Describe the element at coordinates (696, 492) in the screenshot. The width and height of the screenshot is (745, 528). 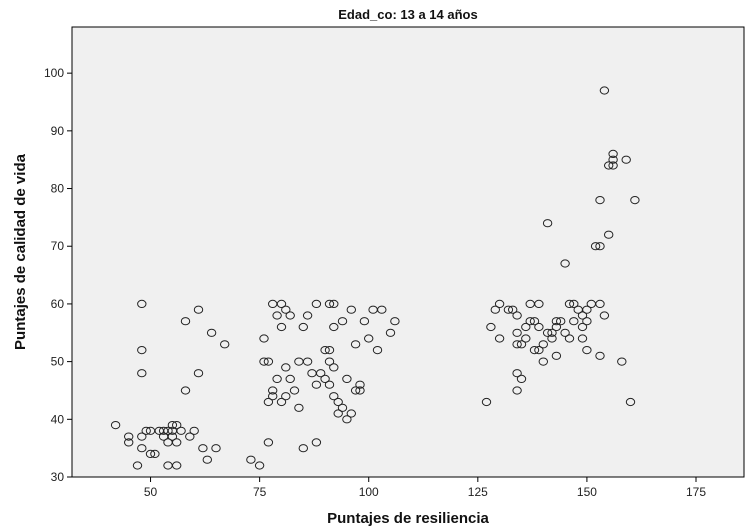
I see `x-tick-label-175: 175` at that location.